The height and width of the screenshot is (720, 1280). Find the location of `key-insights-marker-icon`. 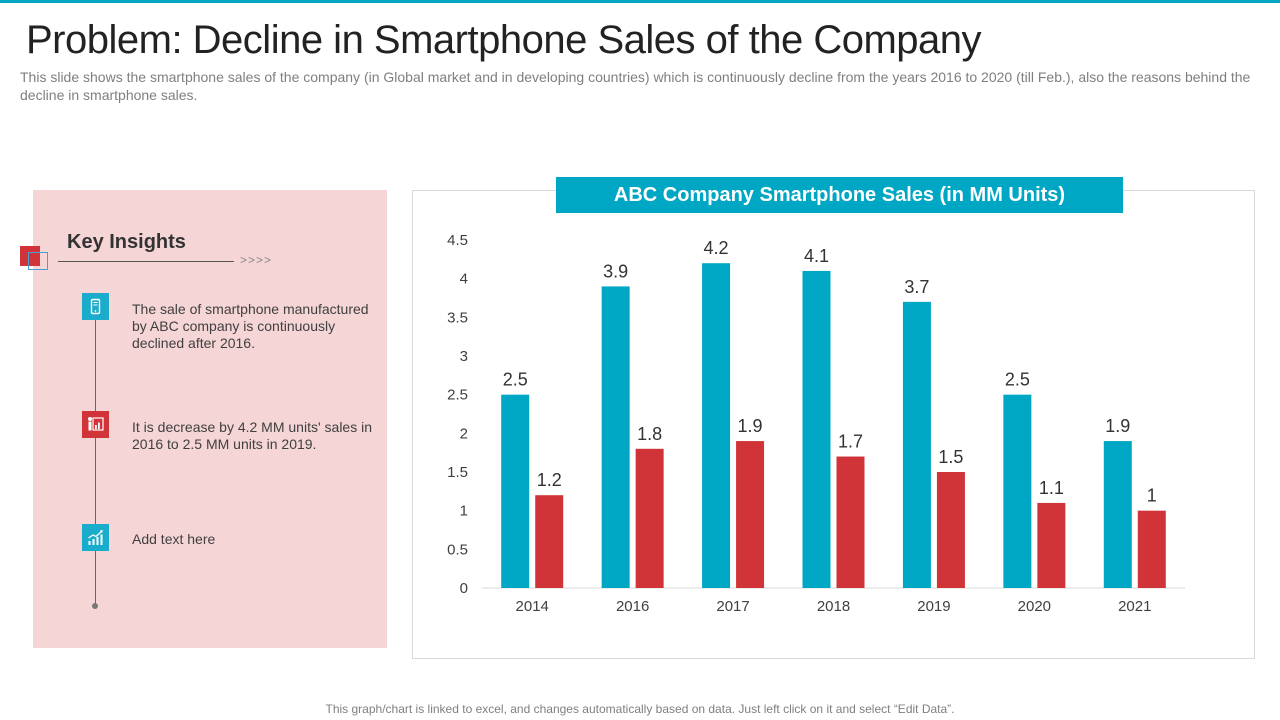

key-insights-marker-icon is located at coordinates (30, 256).